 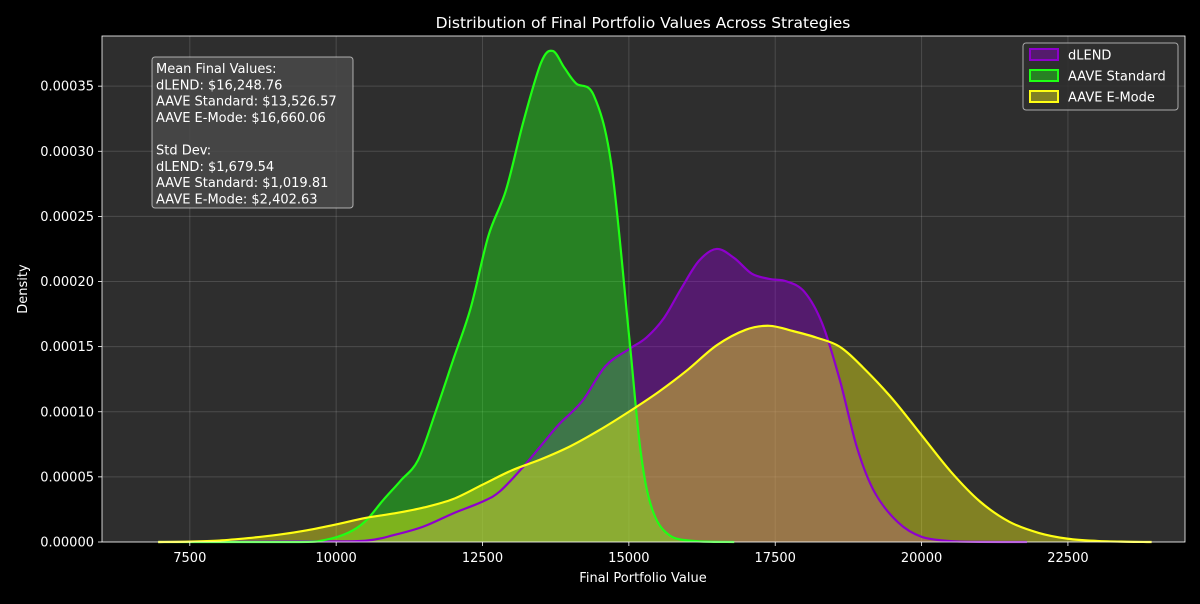 What do you see at coordinates (67, 217) in the screenshot?
I see `y-tick-label: 0.00025` at bounding box center [67, 217].